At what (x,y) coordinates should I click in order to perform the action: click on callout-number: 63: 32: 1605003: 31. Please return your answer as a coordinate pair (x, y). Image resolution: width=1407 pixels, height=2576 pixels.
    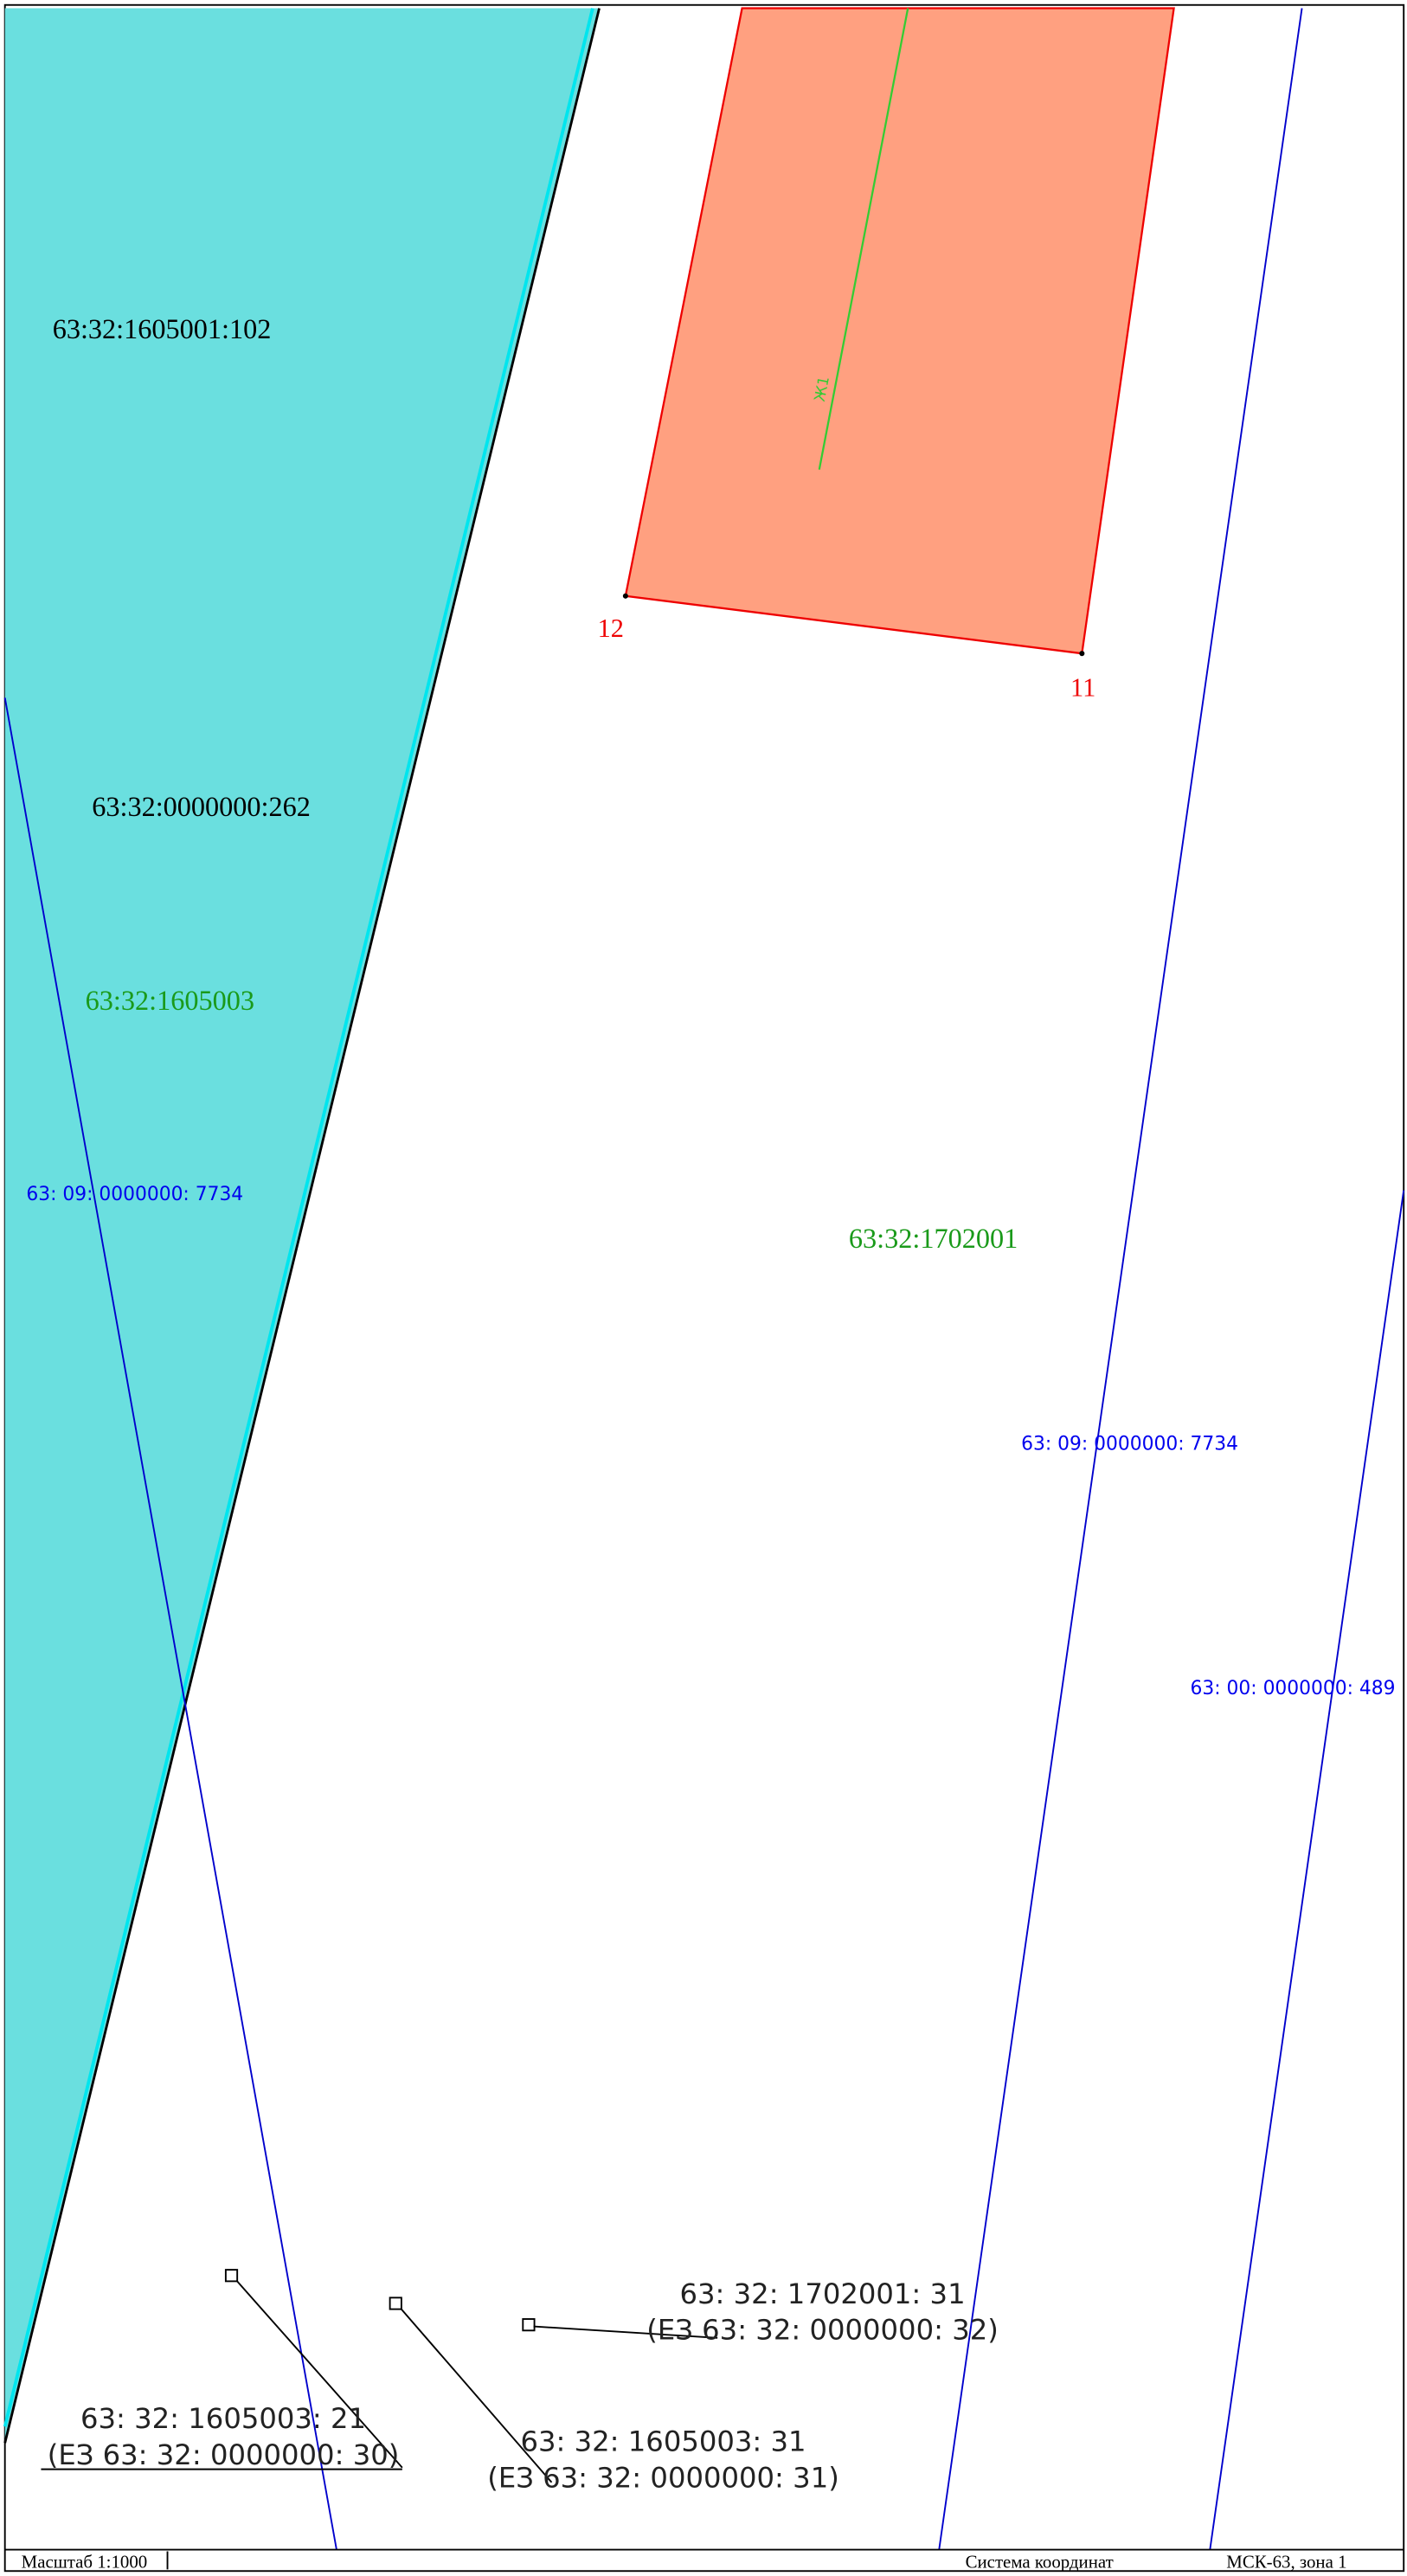
    Looking at the image, I should click on (663, 2441).